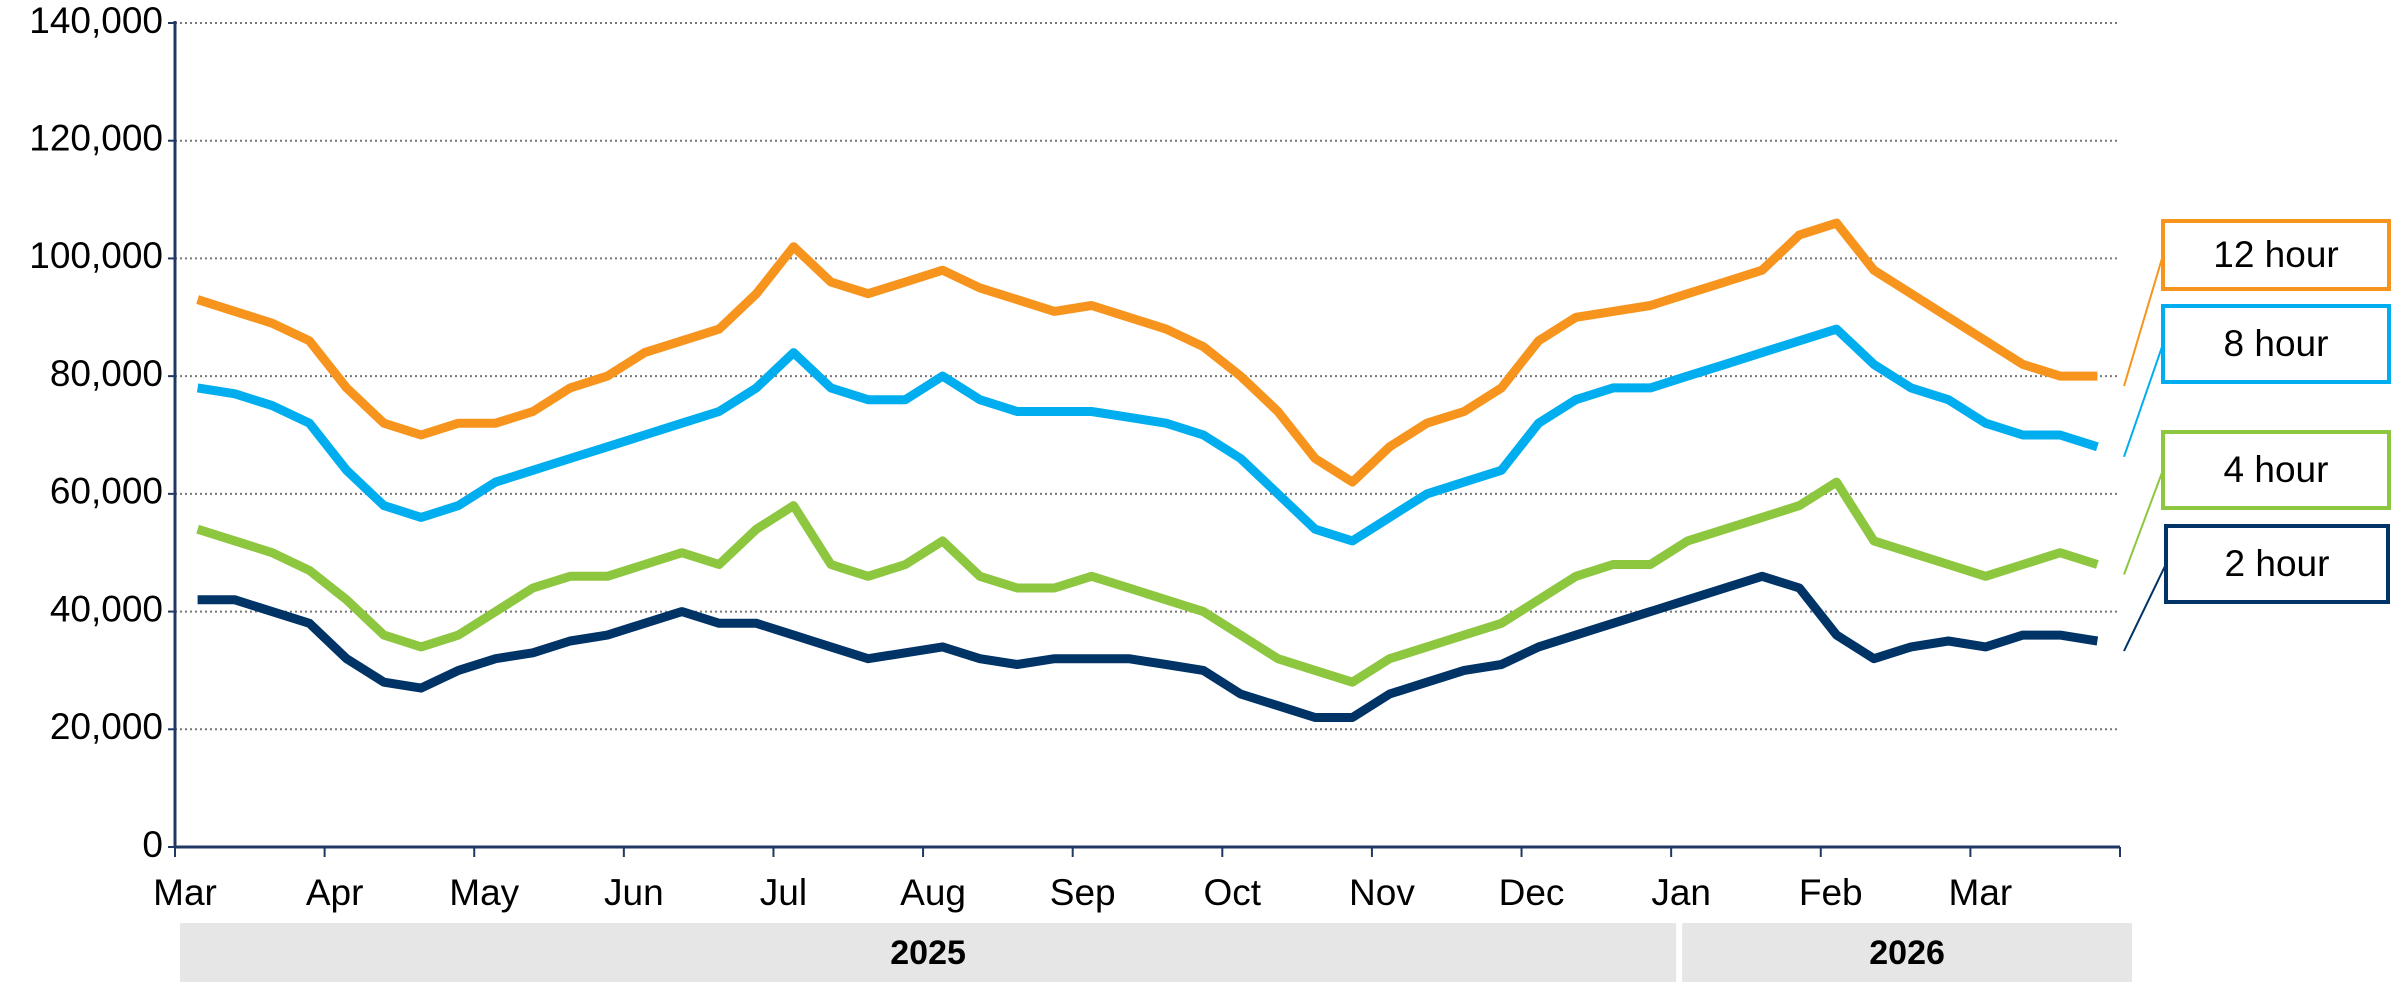 The image size is (2405, 984). I want to click on legend-label: 8 hour, so click(2276, 343).